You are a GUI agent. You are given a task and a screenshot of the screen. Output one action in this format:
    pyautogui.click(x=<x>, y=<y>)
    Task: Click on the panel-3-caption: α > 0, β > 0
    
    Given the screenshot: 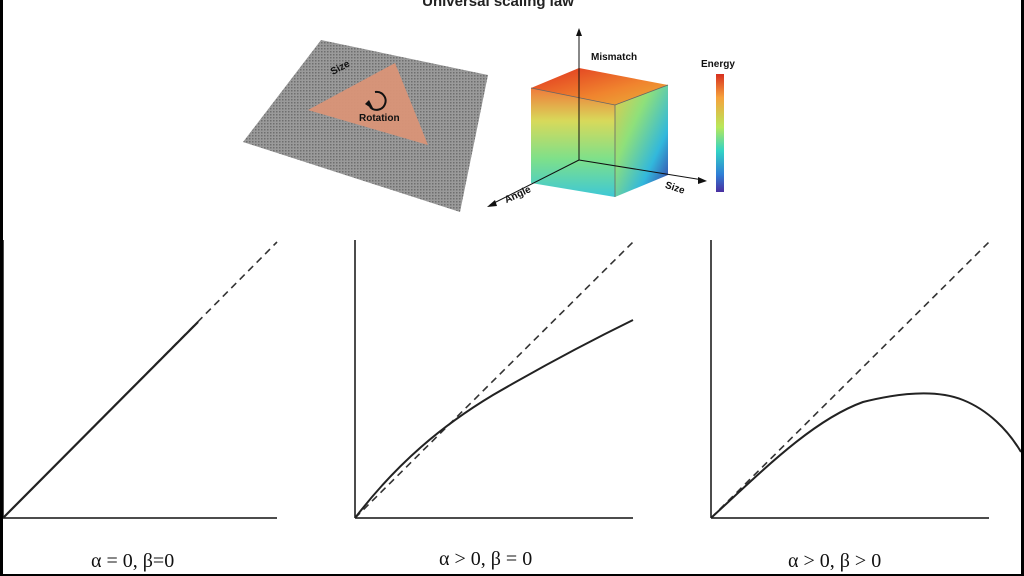 What is the action you would take?
    pyautogui.click(x=835, y=561)
    